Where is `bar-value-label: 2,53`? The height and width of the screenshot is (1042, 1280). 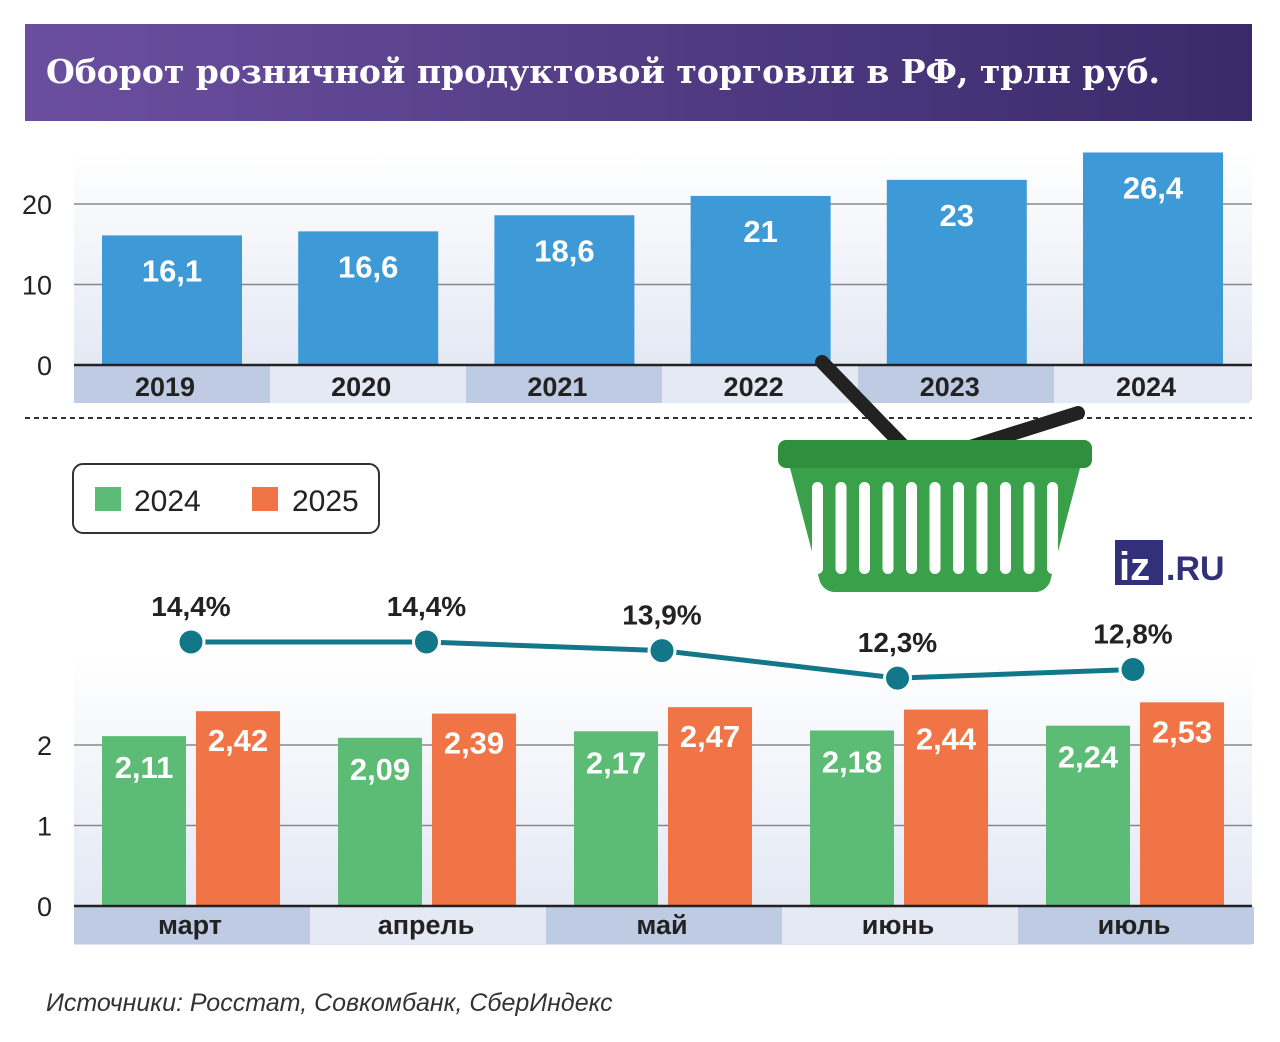 bar-value-label: 2,53 is located at coordinates (1182, 731).